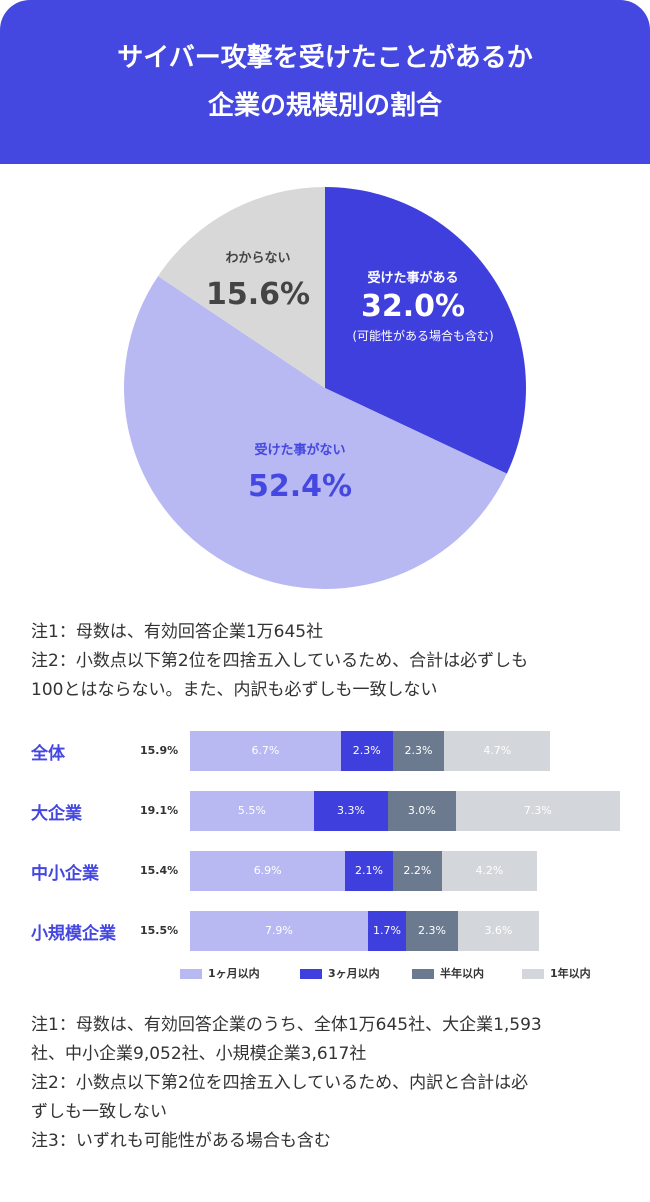  I want to click on legend-item: 3ヶ月以内, so click(340, 973).